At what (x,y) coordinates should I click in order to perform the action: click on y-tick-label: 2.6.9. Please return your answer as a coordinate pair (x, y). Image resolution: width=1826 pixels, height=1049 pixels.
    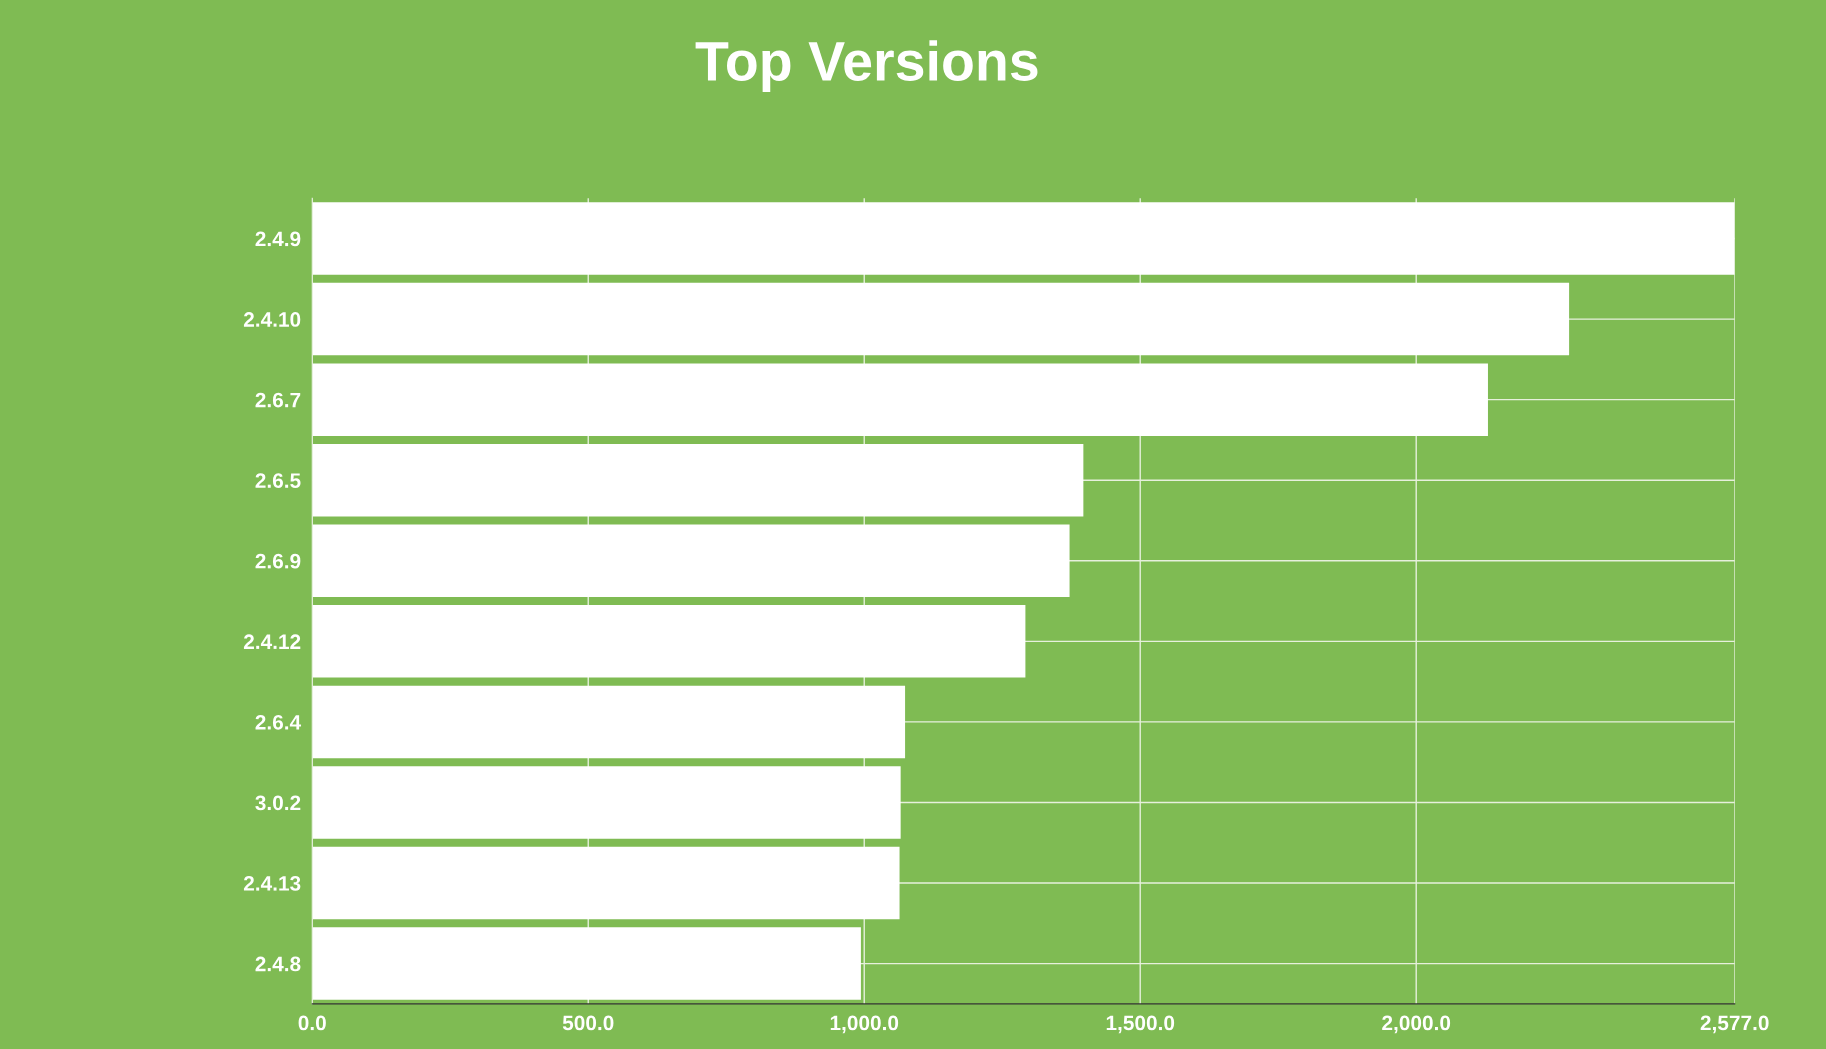
    Looking at the image, I should click on (278, 561).